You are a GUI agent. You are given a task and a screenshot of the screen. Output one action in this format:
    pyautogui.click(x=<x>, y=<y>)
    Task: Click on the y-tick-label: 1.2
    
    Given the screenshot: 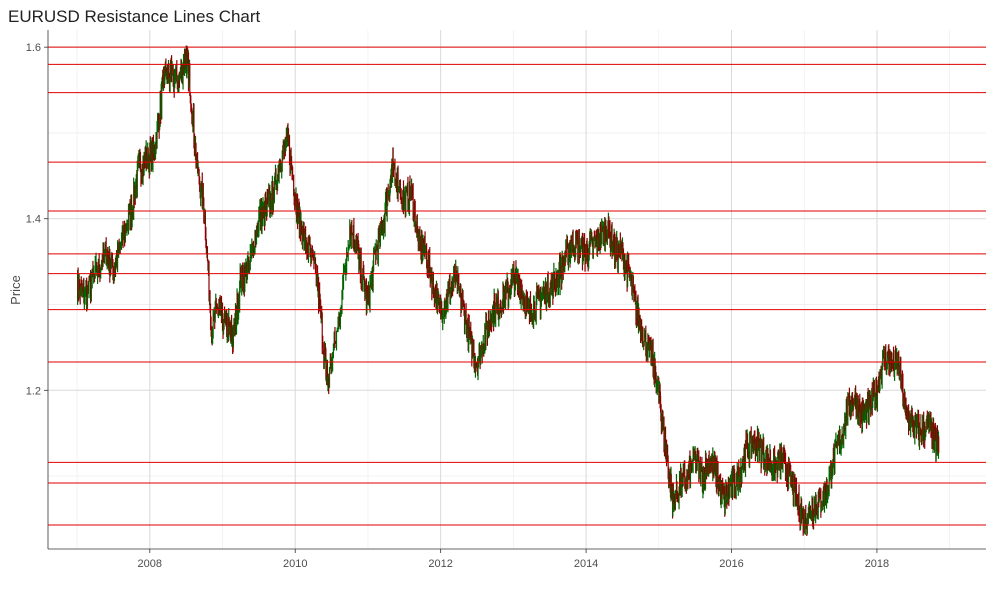 What is the action you would take?
    pyautogui.click(x=33, y=391)
    